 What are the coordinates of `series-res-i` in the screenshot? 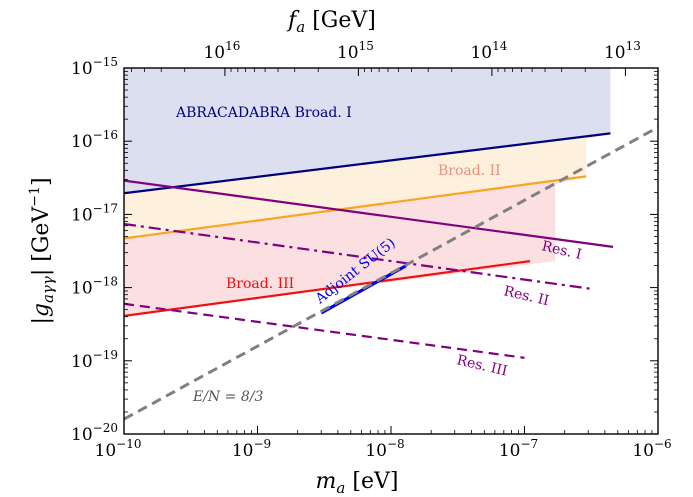 It's located at (369, 213).